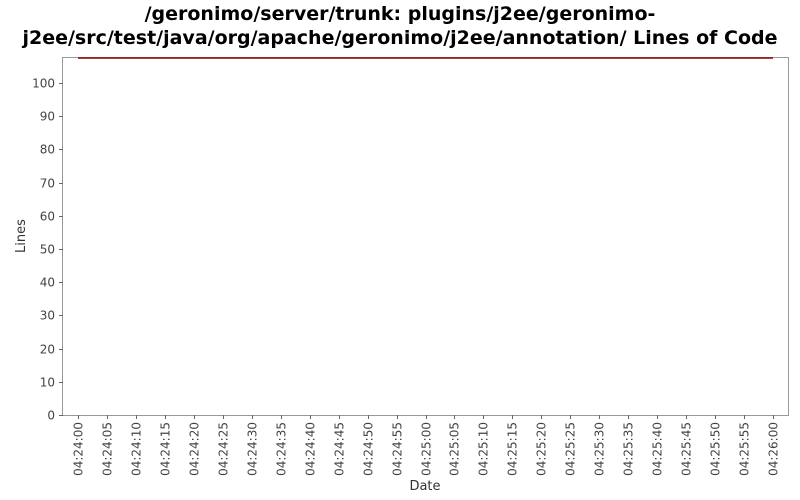 Image resolution: width=800 pixels, height=500 pixels. I want to click on y-axis-ticks: 0 10 20 30 40 50 60 70 80 90 100, so click(47, 250).